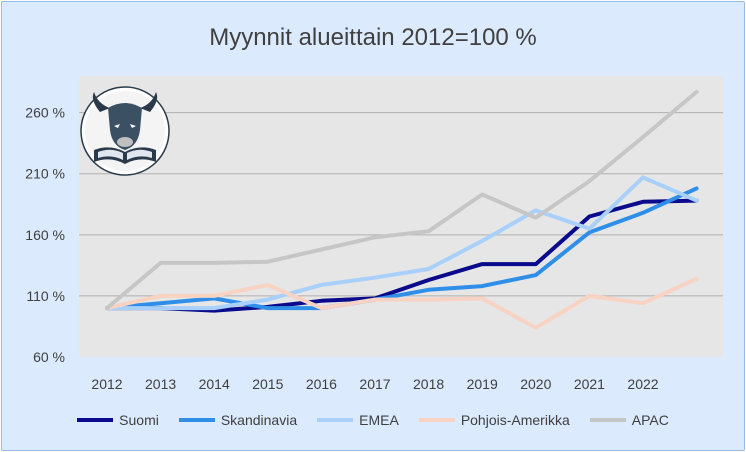 This screenshot has height=452, width=746. What do you see at coordinates (125, 131) in the screenshot?
I see `bull-logo-icon` at bounding box center [125, 131].